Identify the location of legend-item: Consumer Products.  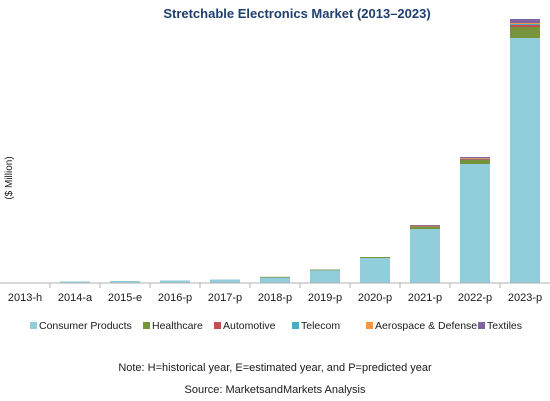
(81, 326).